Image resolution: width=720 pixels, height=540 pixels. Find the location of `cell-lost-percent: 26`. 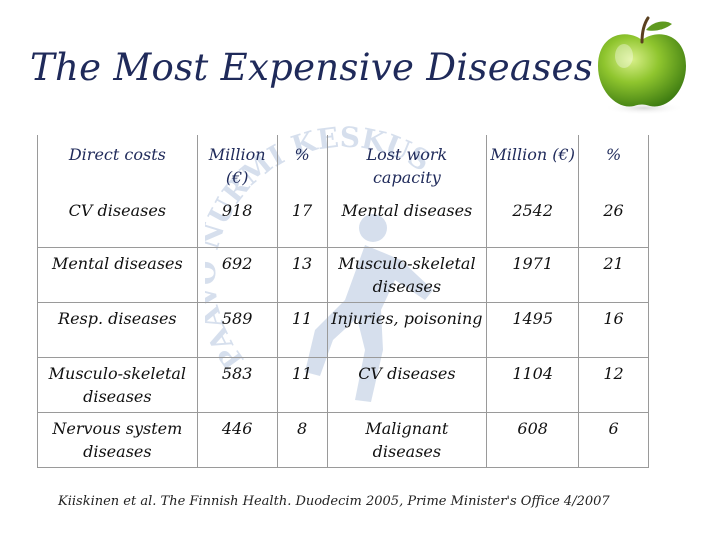

cell-lost-percent: 26 is located at coordinates (613, 221).